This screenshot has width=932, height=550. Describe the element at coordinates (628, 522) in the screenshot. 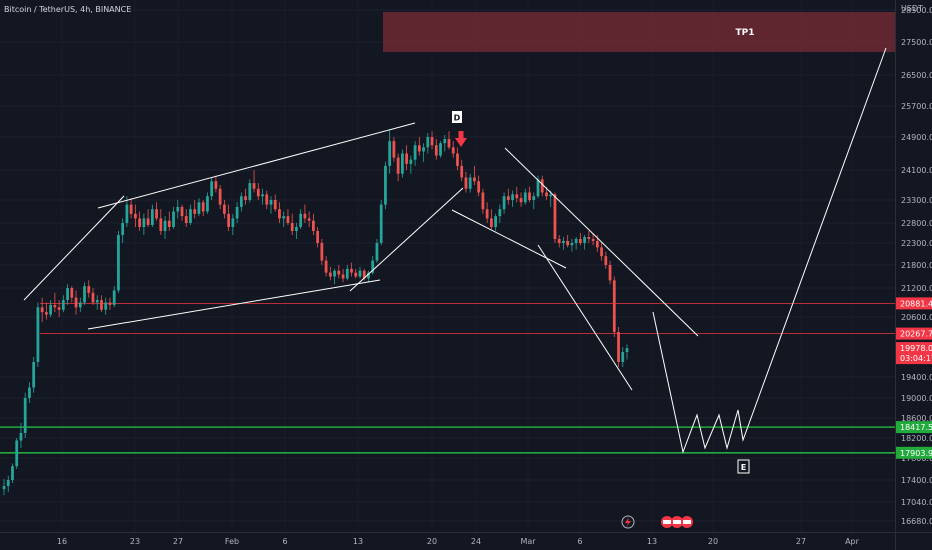

I see `lightning-icon` at that location.